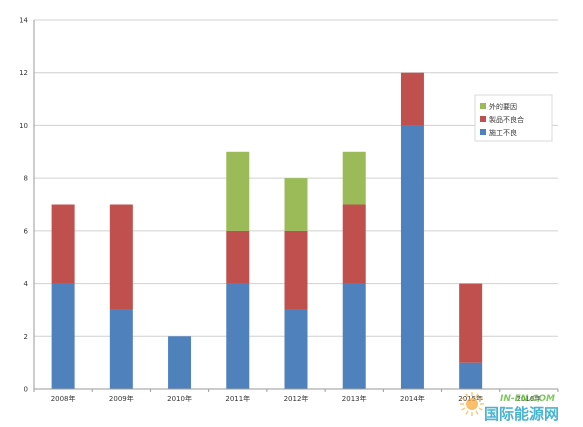 Image resolution: width=583 pixels, height=427 pixels. I want to click on legend-label-1: 製品不良合, so click(506, 119).